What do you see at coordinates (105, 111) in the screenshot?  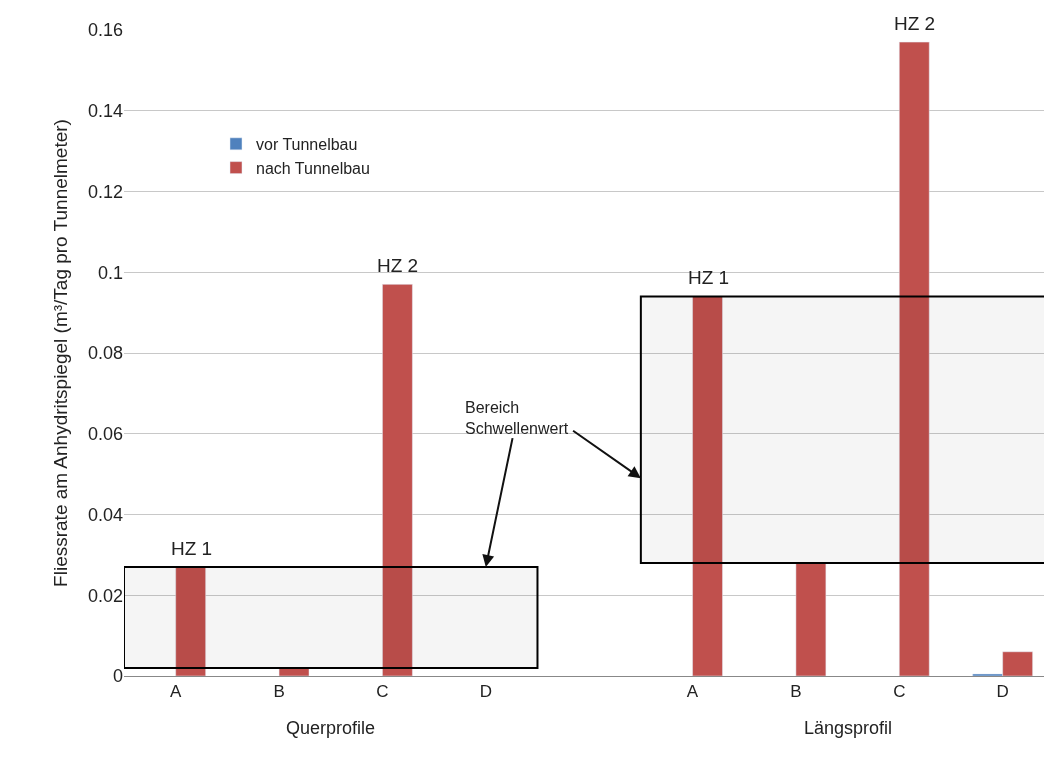 I see `y-tick-label: 0.14` at bounding box center [105, 111].